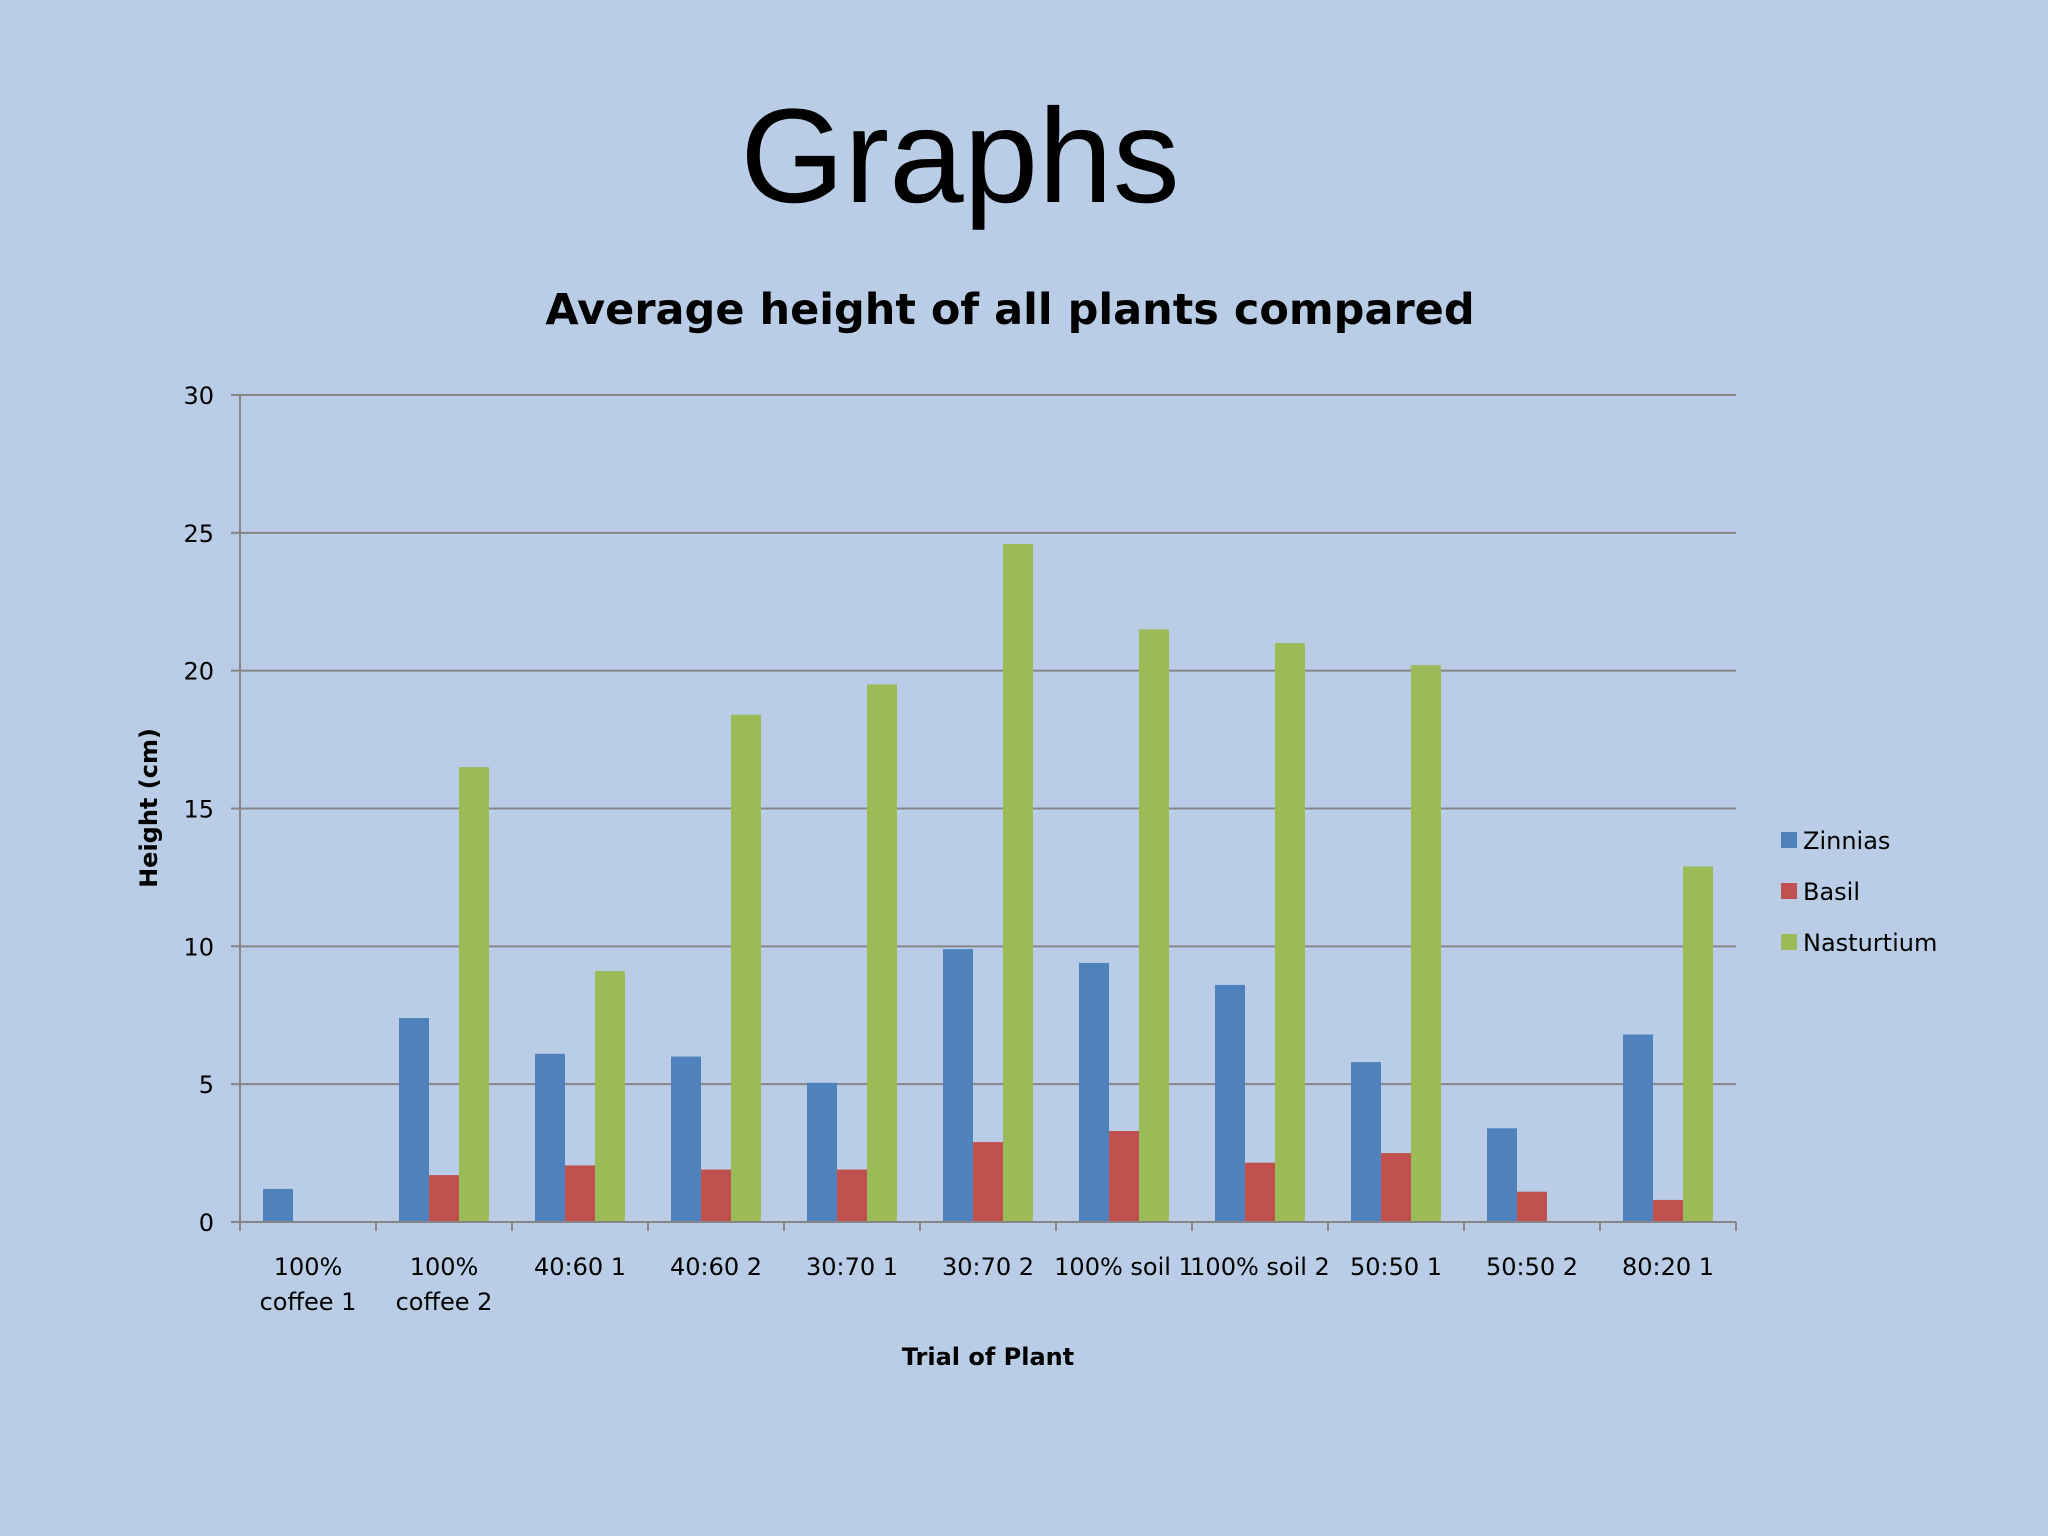  I want to click on legend-label-nasturtium: Nasturtium, so click(1870, 943).